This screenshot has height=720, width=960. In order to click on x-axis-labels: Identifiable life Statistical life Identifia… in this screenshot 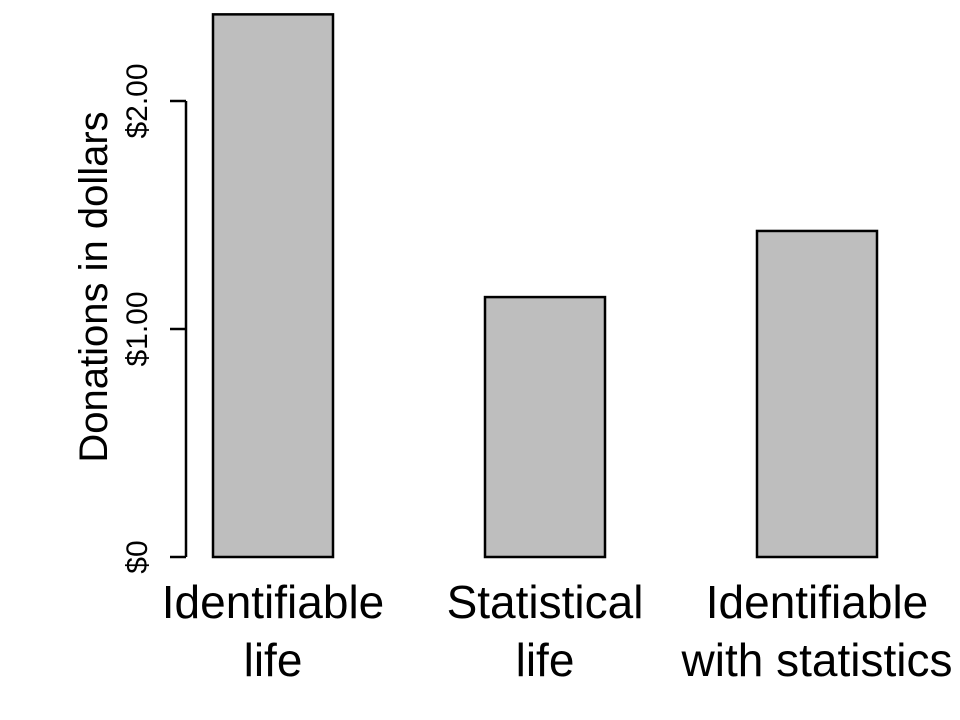, I will do `click(557, 631)`.